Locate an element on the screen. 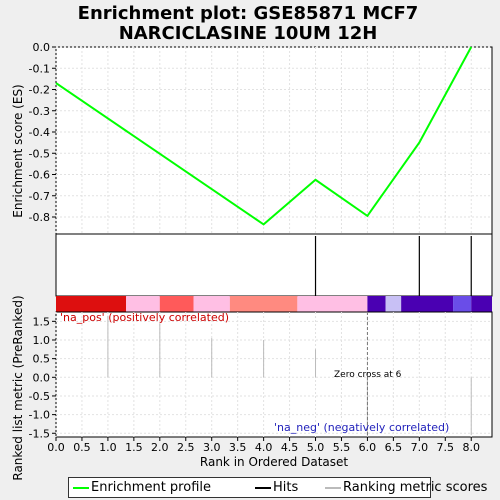  legend-item-ranking-metric-scores: Ranking metric scores is located at coordinates (406, 487).